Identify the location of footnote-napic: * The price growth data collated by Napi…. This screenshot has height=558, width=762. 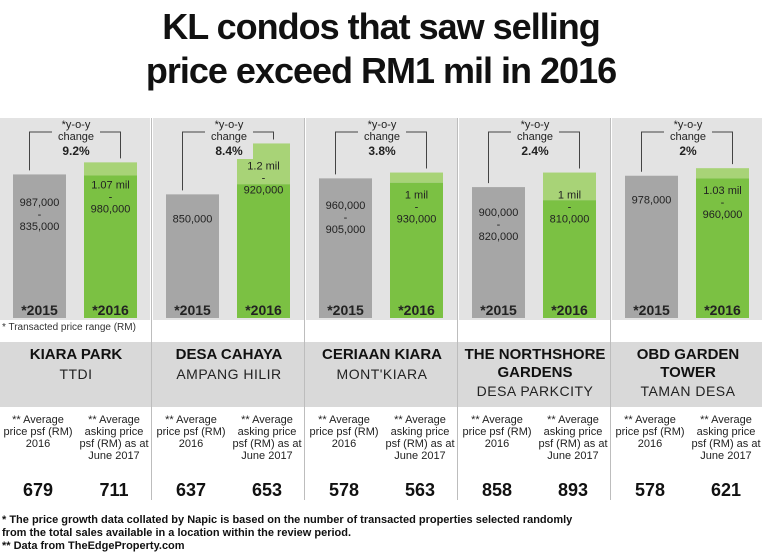
(287, 520).